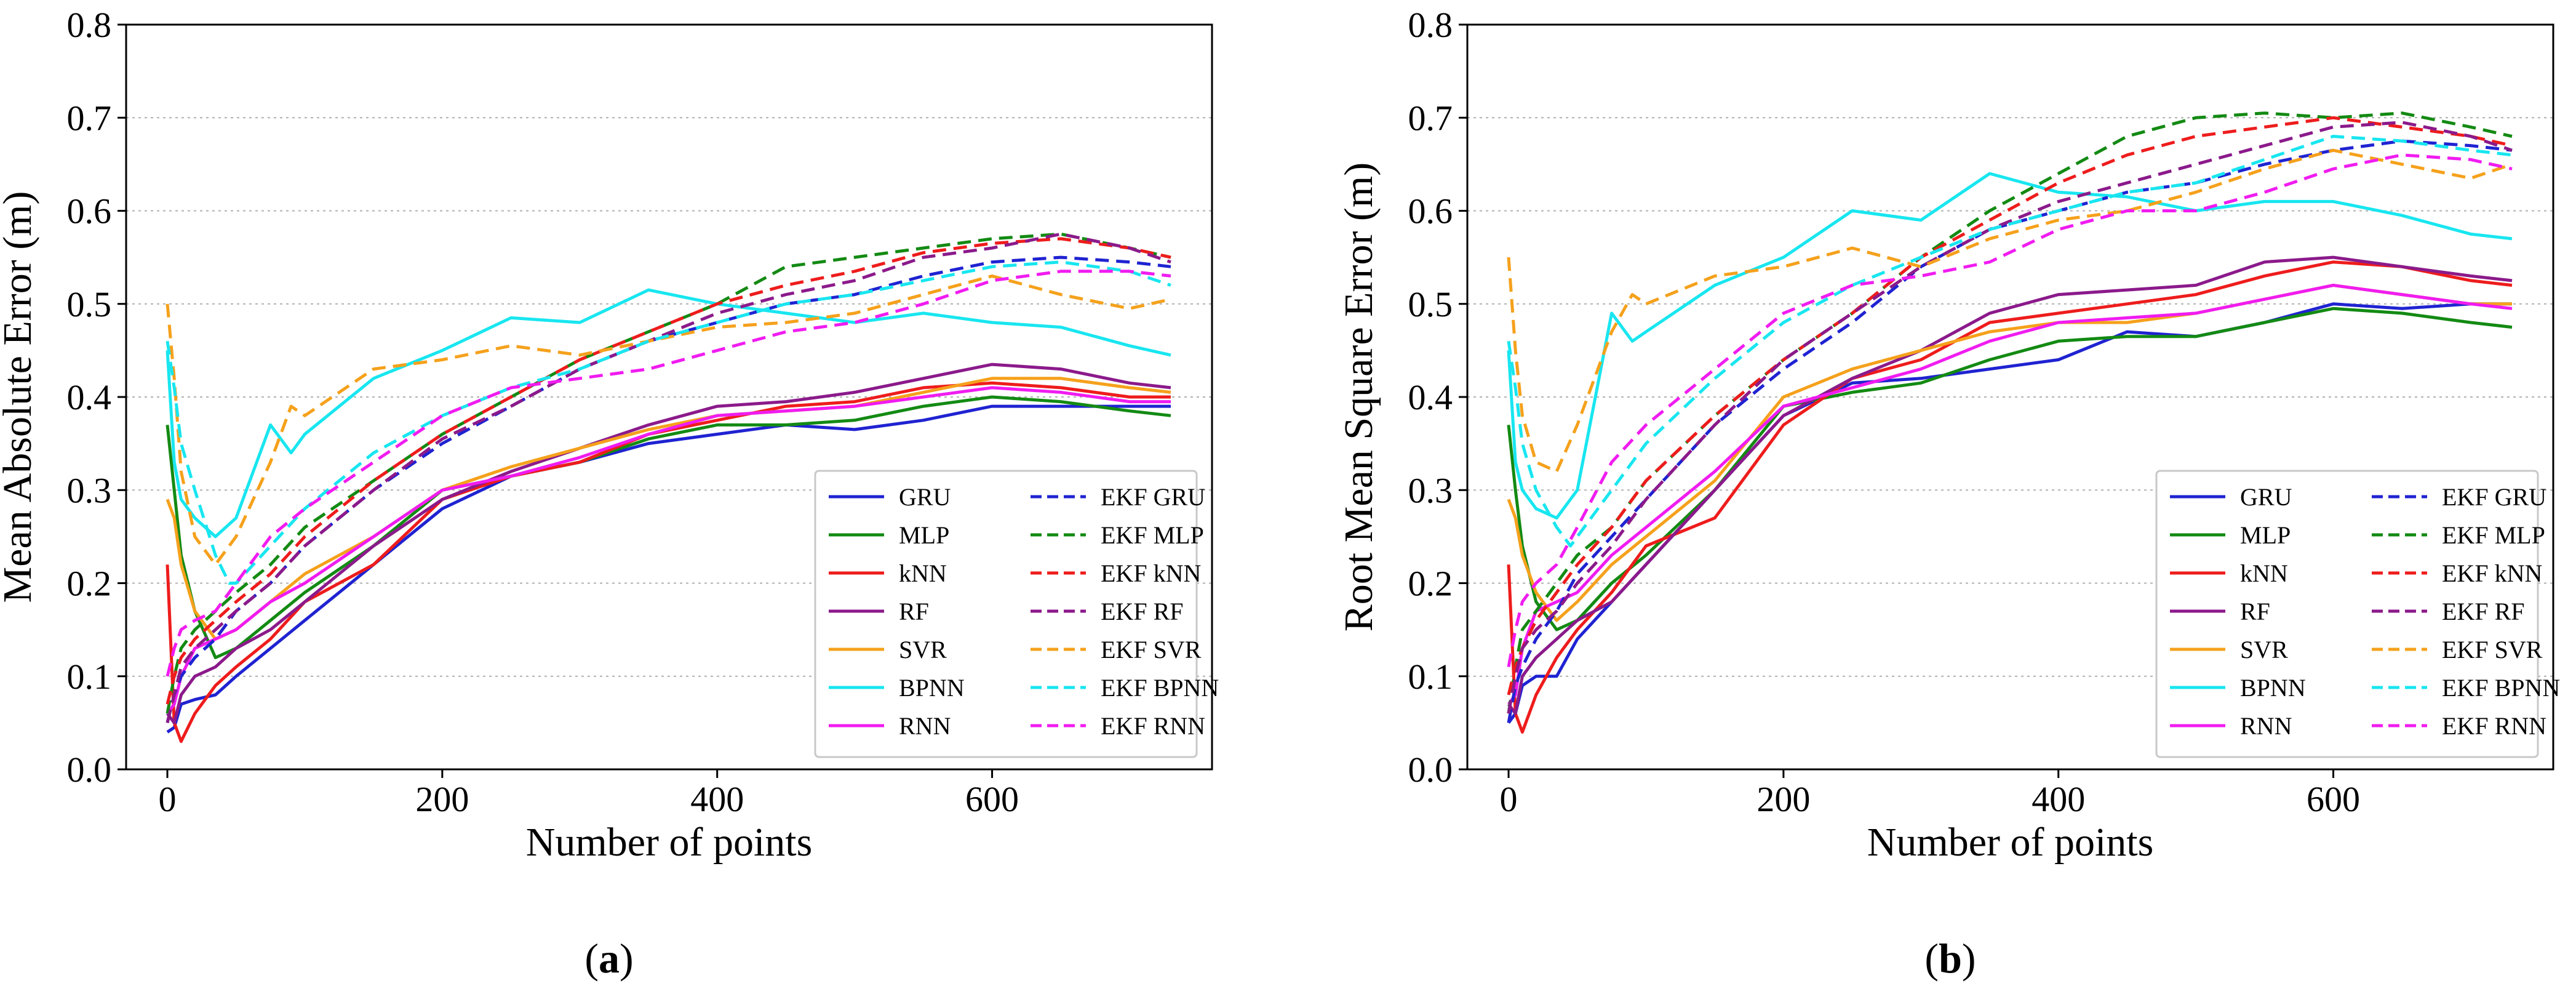 The width and height of the screenshot is (2576, 994). I want to click on series-line-svr, so click(668, 509).